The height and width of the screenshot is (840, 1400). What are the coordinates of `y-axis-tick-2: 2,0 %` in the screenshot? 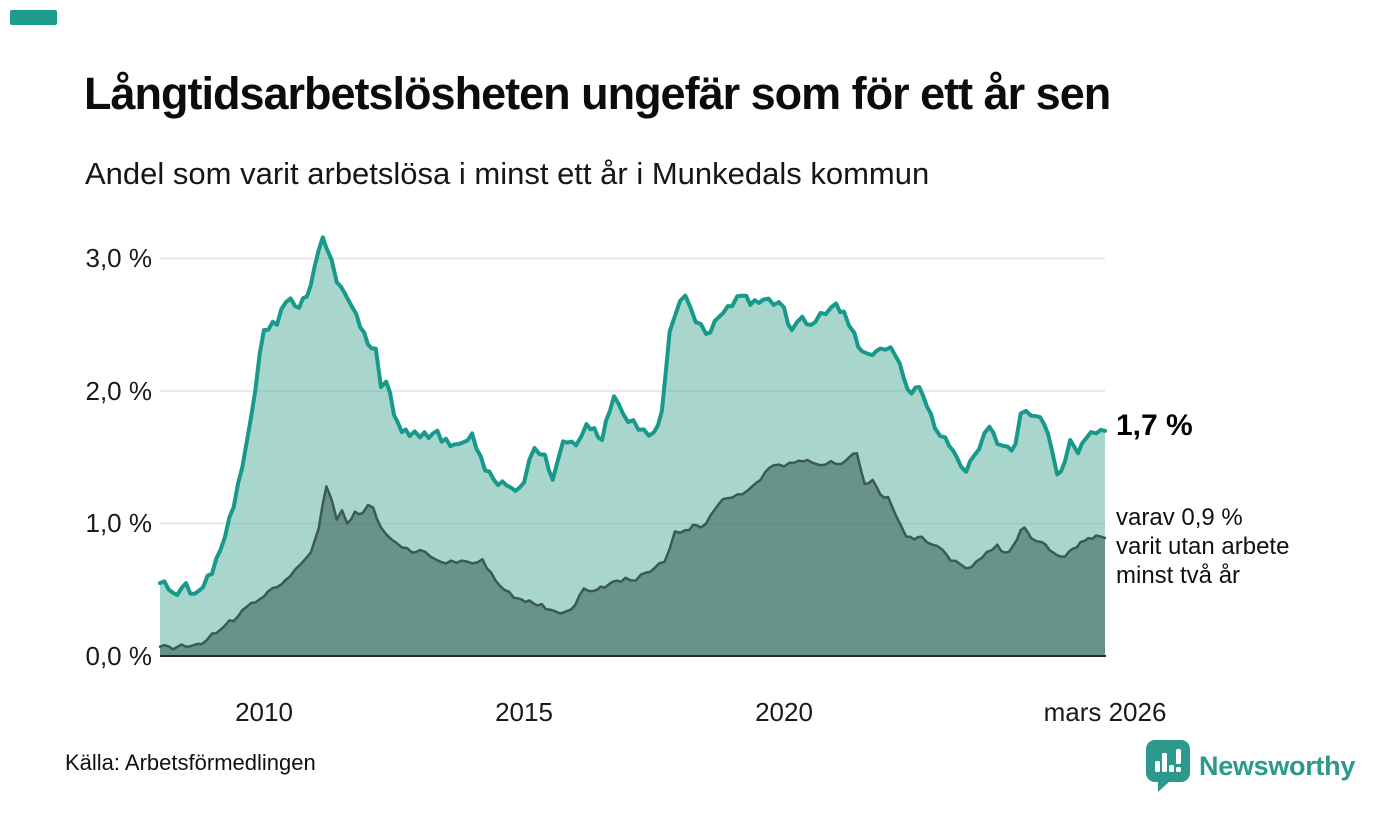 It's located at (119, 391).